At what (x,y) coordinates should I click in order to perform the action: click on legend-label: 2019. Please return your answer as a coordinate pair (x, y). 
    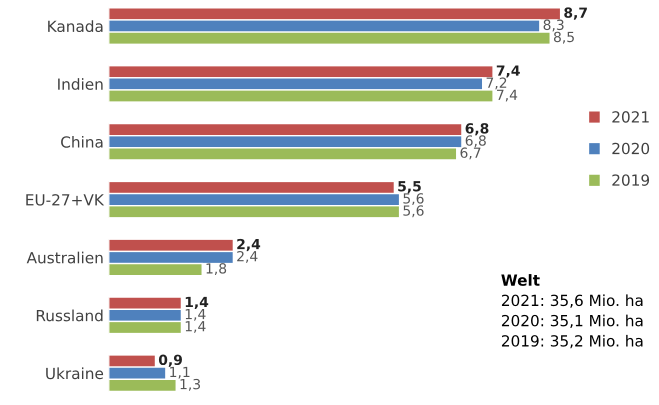
    Looking at the image, I should click on (631, 180).